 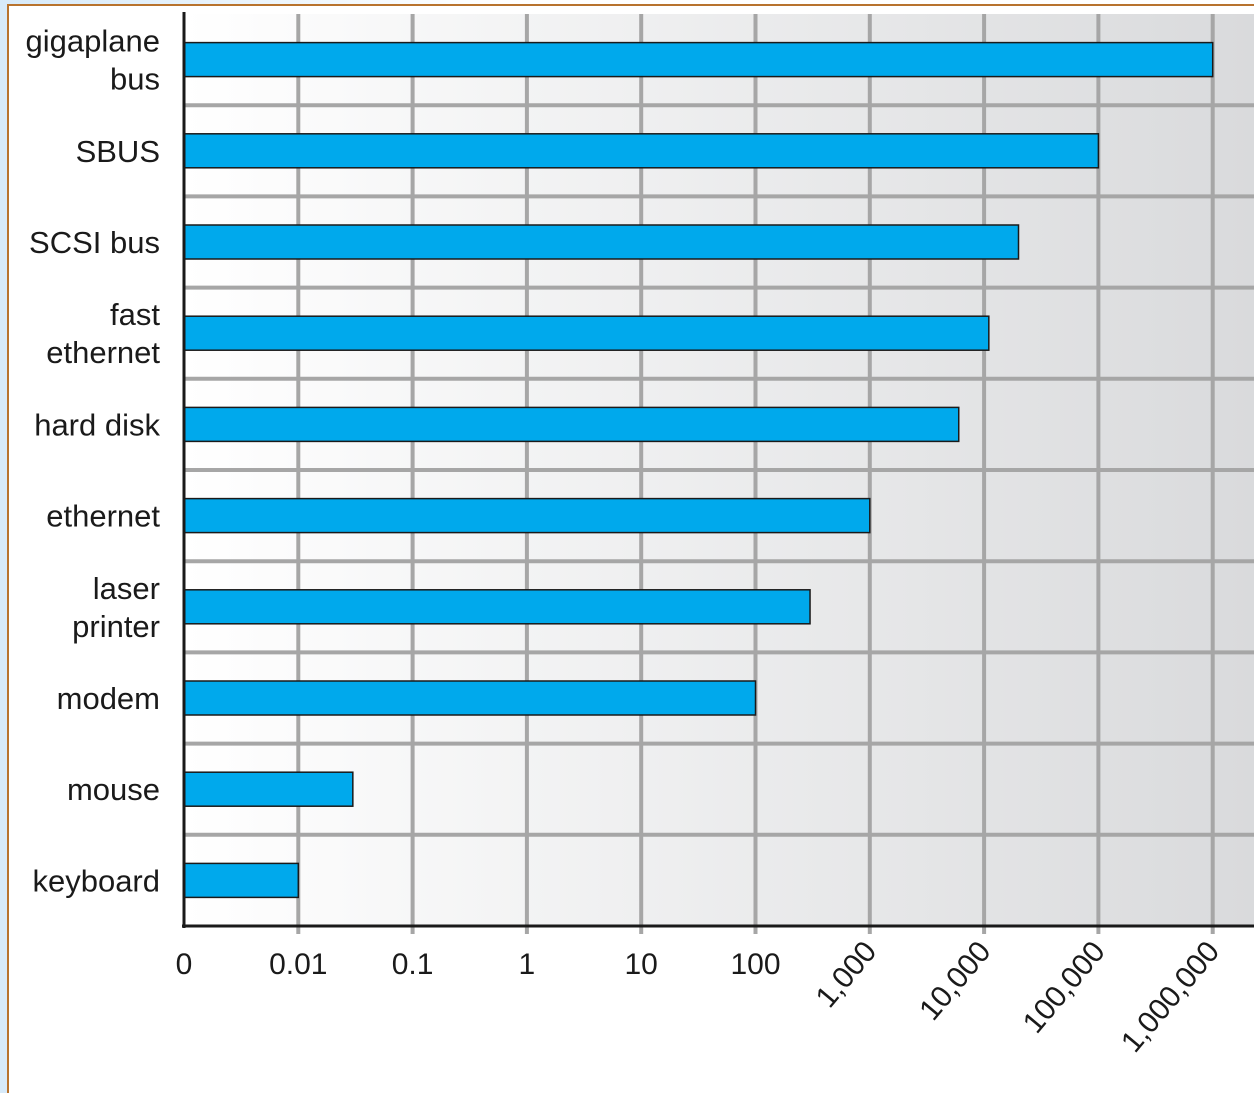 What do you see at coordinates (413, 964) in the screenshot?
I see `x-tick-label: 0.1` at bounding box center [413, 964].